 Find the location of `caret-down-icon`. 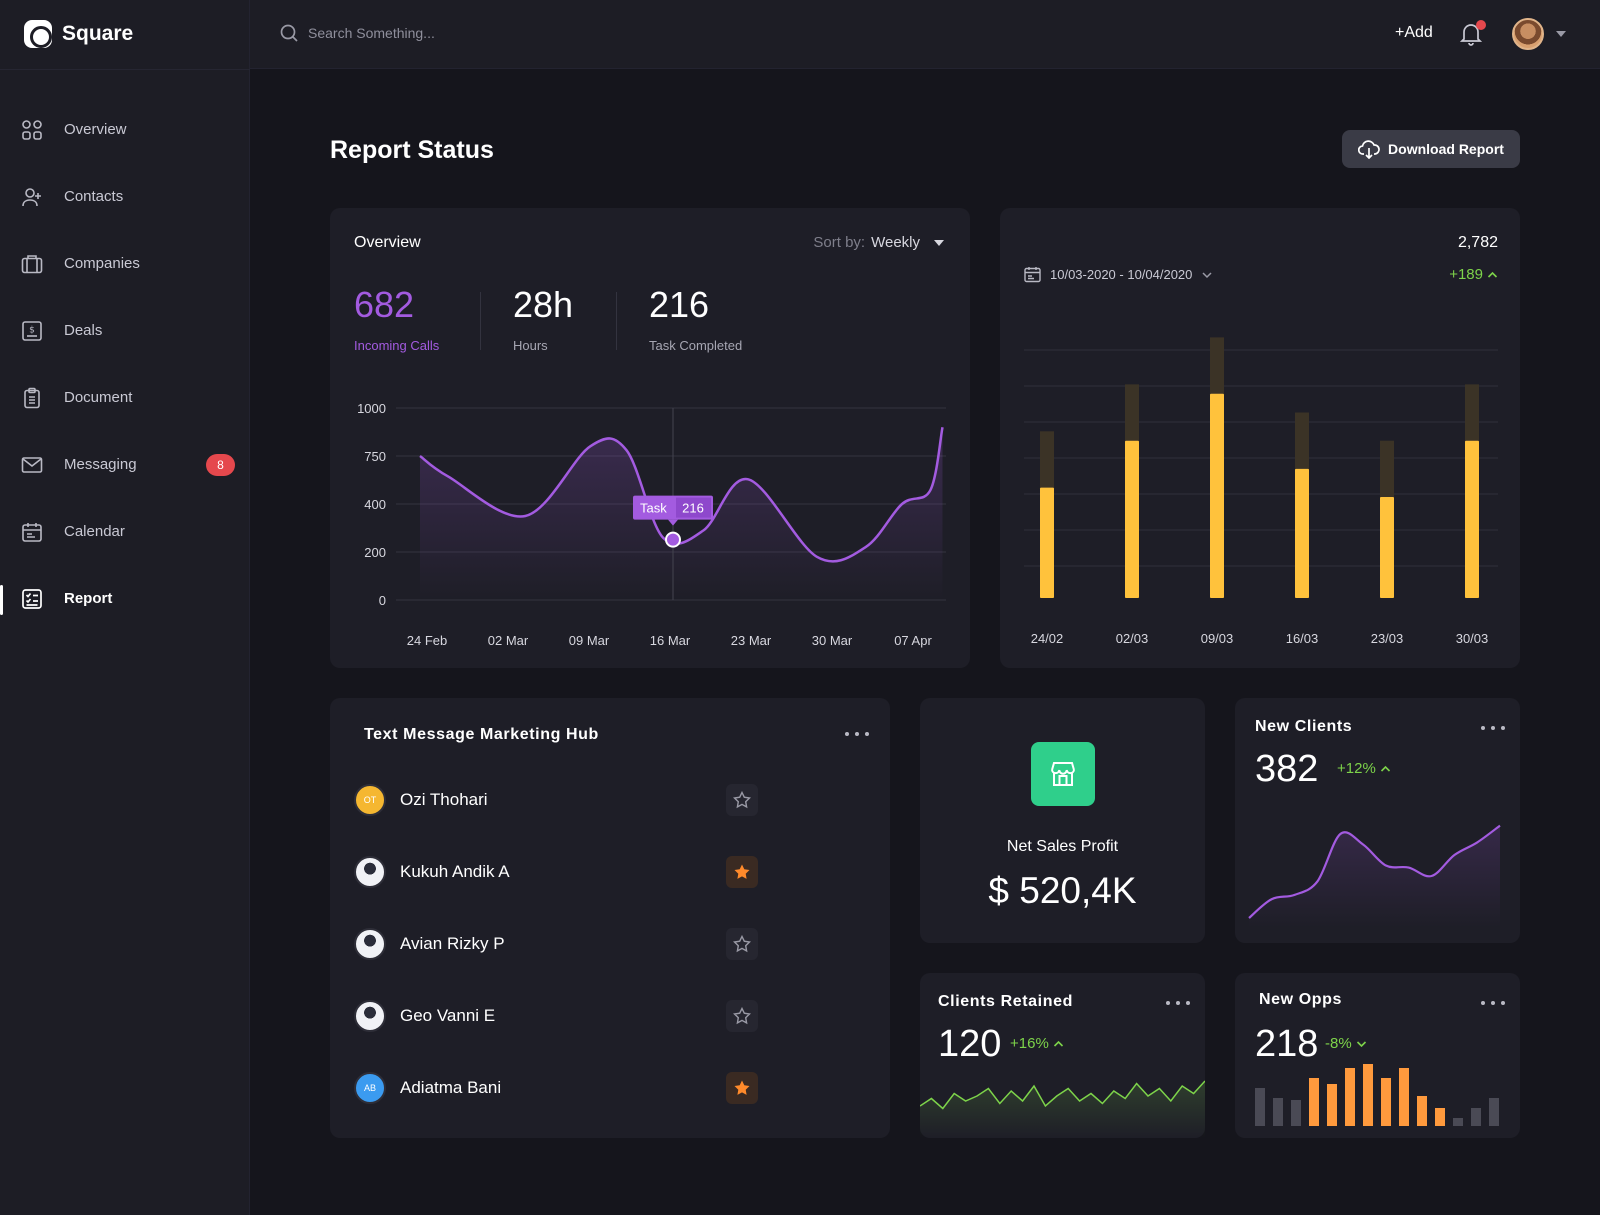

caret-down-icon is located at coordinates (939, 242).